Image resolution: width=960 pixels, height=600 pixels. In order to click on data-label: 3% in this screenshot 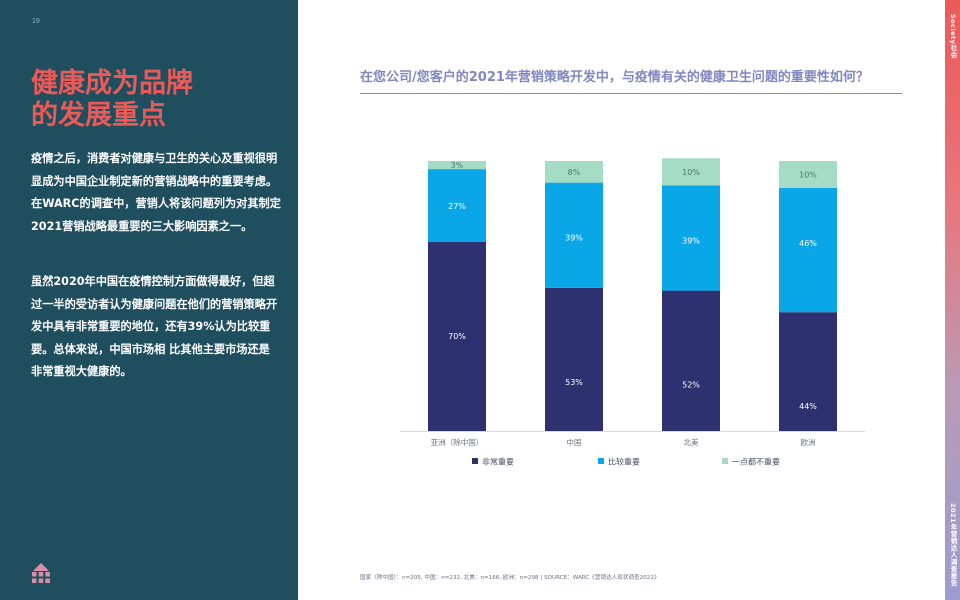, I will do `click(457, 165)`.